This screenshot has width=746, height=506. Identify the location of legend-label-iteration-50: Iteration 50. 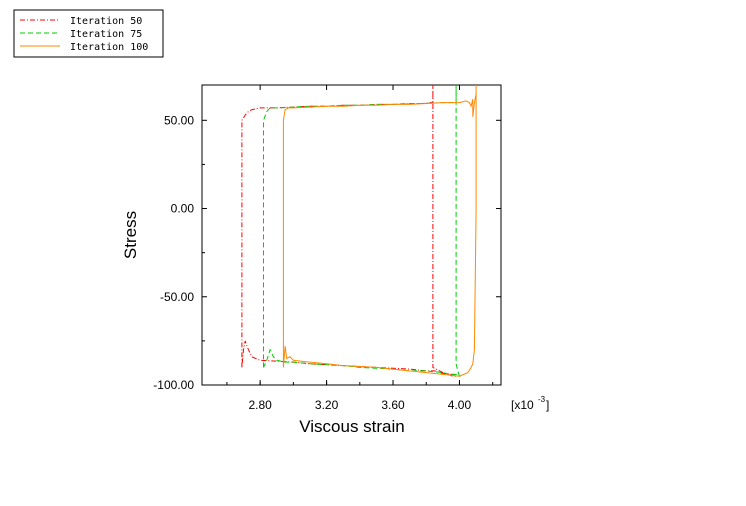
(106, 21).